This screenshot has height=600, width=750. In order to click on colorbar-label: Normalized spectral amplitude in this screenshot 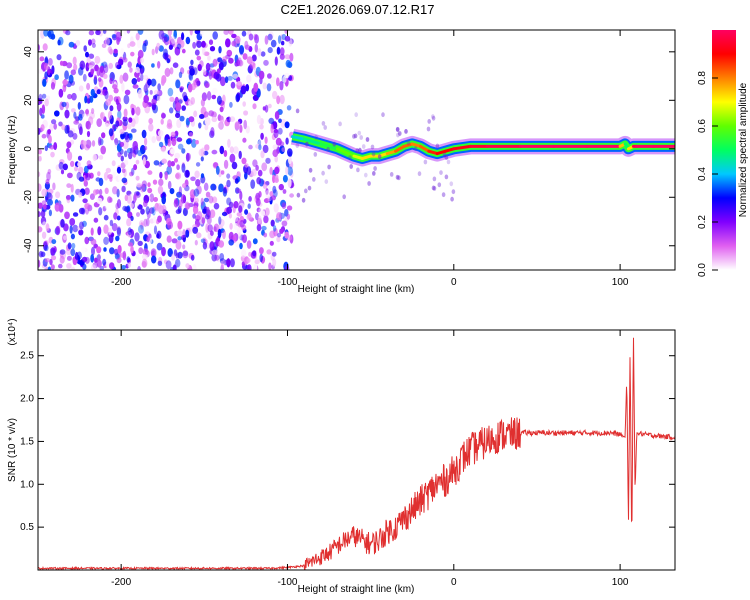, I will do `click(743, 149)`.